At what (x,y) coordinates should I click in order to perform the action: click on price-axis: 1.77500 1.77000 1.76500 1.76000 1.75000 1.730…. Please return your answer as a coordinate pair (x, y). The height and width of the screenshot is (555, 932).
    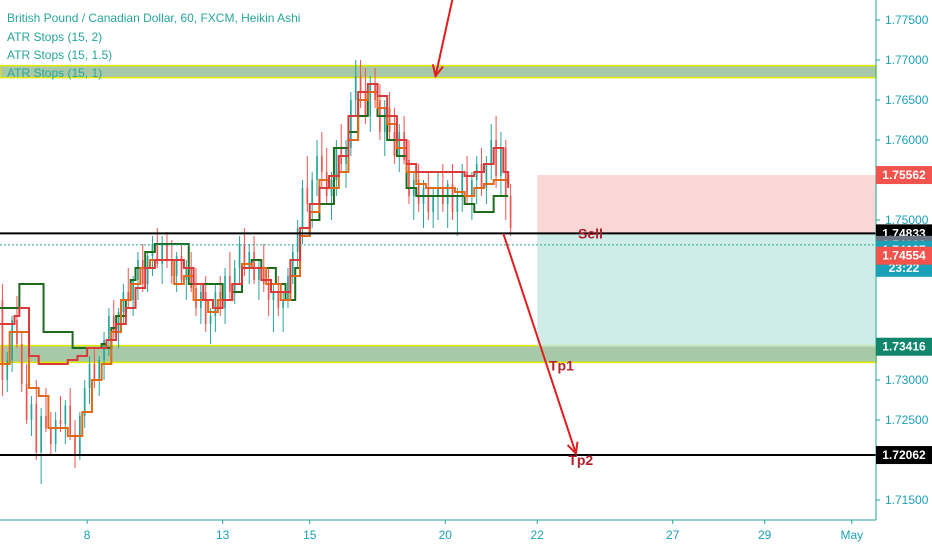
    Looking at the image, I should click on (904, 260).